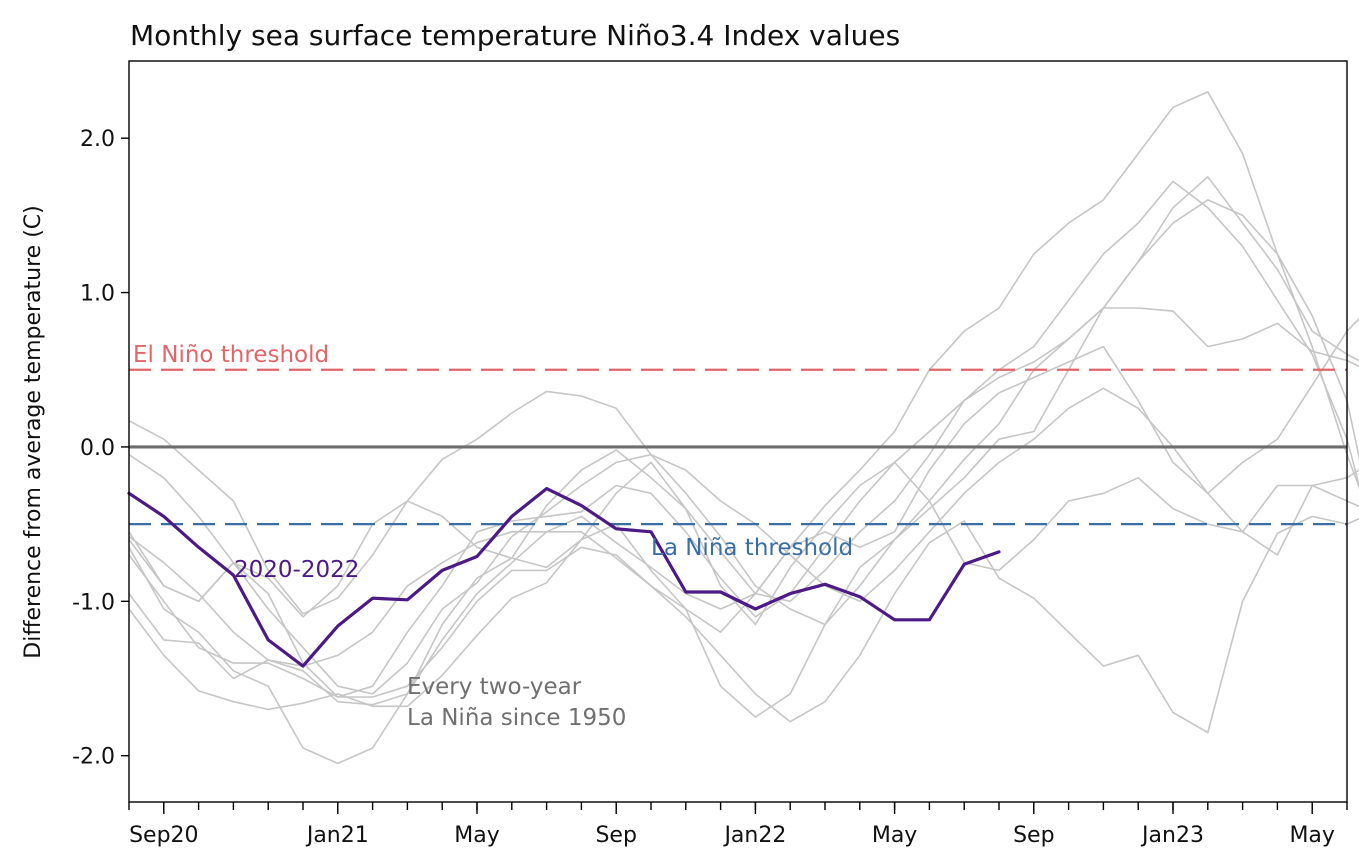  What do you see at coordinates (752, 548) in the screenshot?
I see `la-nina-threshold-label: La Niña threshold` at bounding box center [752, 548].